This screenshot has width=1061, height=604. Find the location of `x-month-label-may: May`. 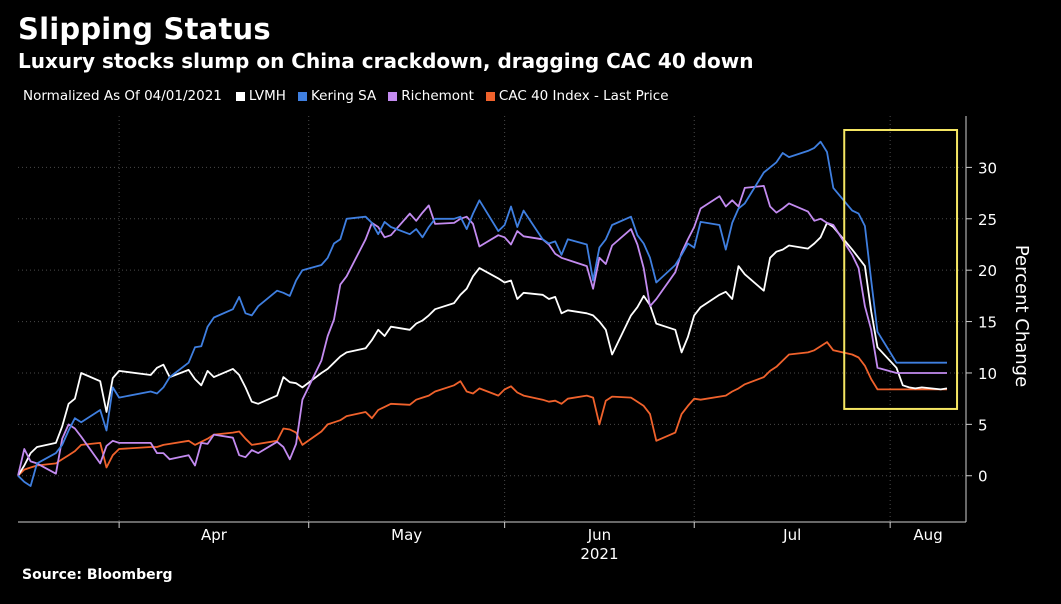

x-month-label-may: May is located at coordinates (406, 535).